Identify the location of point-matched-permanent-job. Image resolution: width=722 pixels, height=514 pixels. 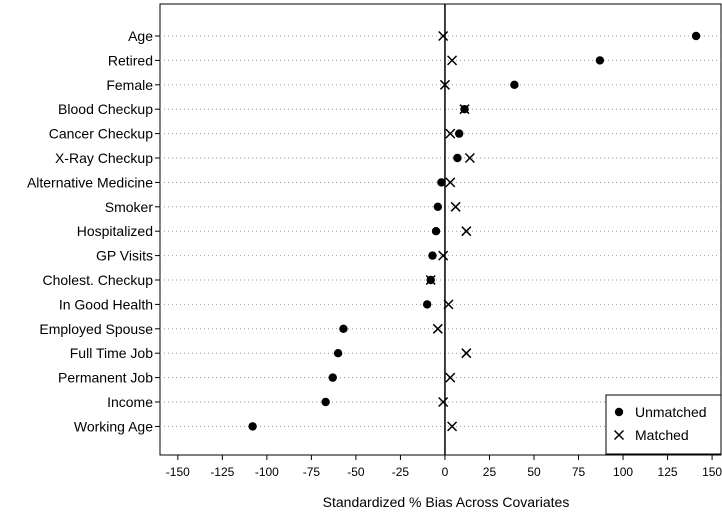
(450, 377).